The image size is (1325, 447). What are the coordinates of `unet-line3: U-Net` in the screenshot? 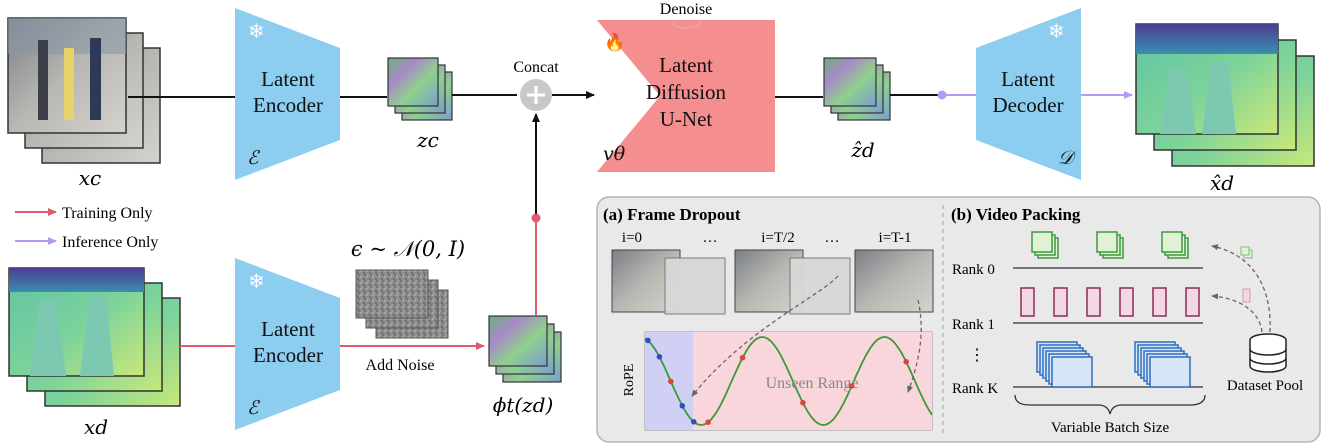 It's located at (686, 119).